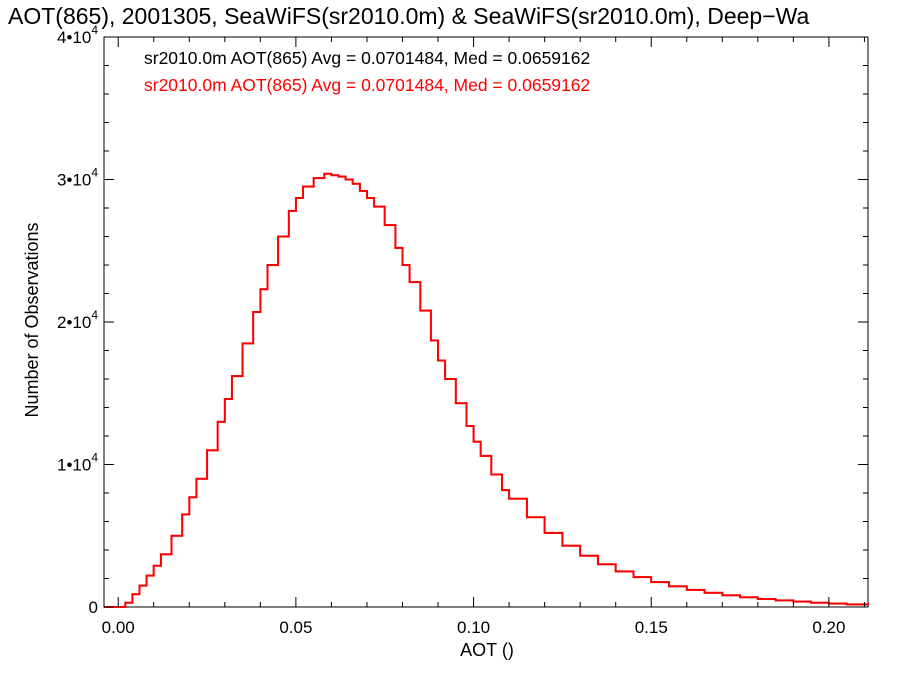 The image size is (900, 675). Describe the element at coordinates (118, 627) in the screenshot. I see `x-tick-label: 0.00` at that location.